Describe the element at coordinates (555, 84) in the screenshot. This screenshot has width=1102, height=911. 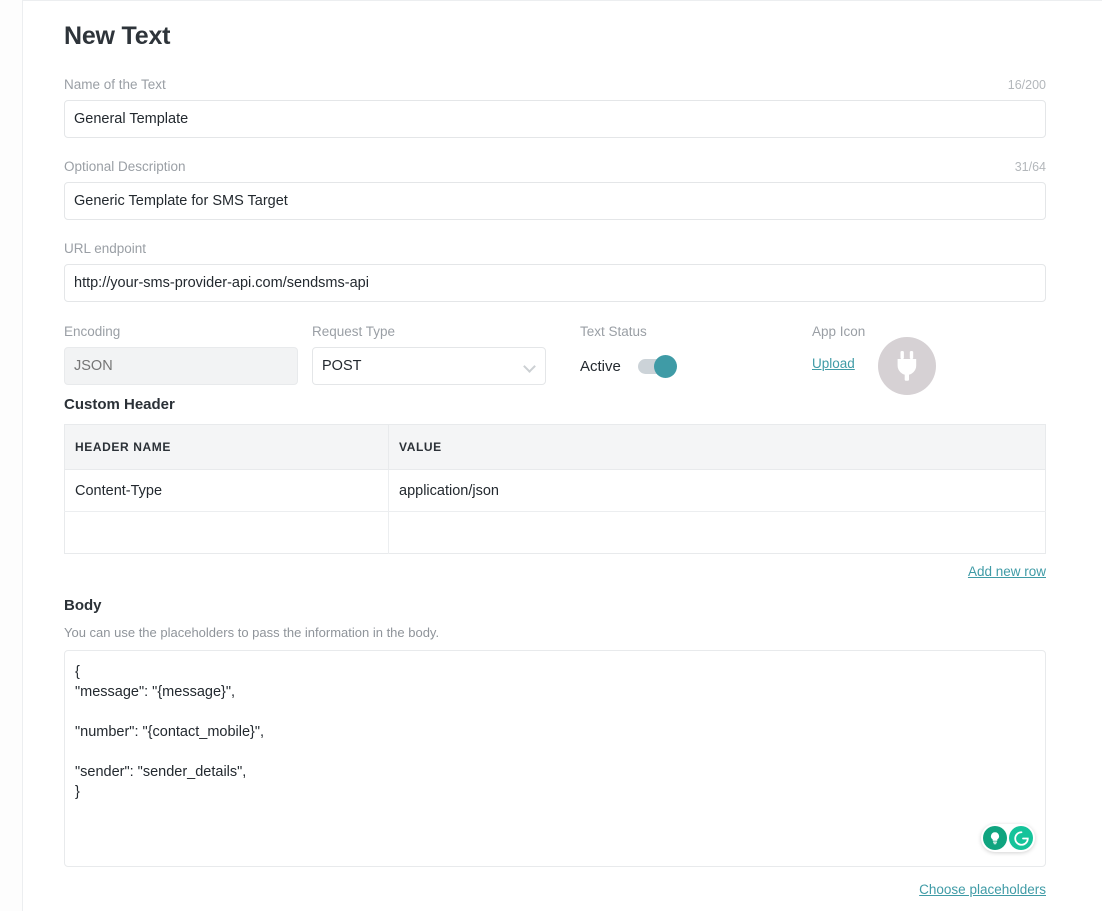
I see `field-name-header: Name of the Text 16/200` at that location.